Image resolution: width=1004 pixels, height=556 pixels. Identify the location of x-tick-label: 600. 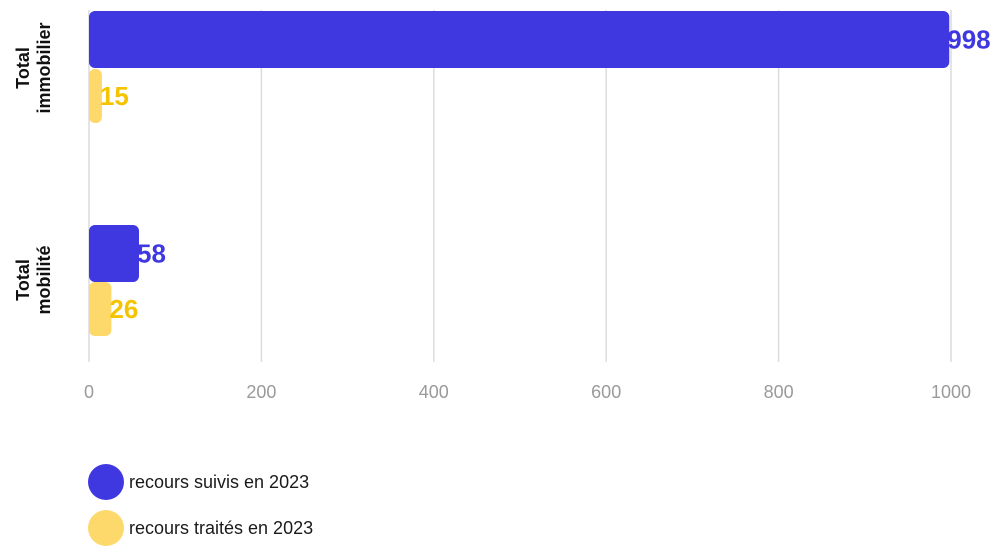
(606, 392).